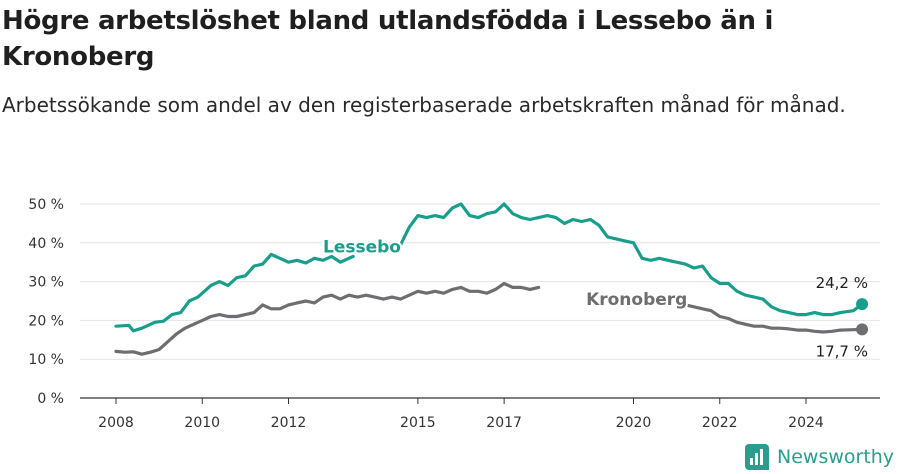 Image resolution: width=900 pixels, height=474 pixels. What do you see at coordinates (46, 360) in the screenshot?
I see `y-tick-label-10: 10 %` at bounding box center [46, 360].